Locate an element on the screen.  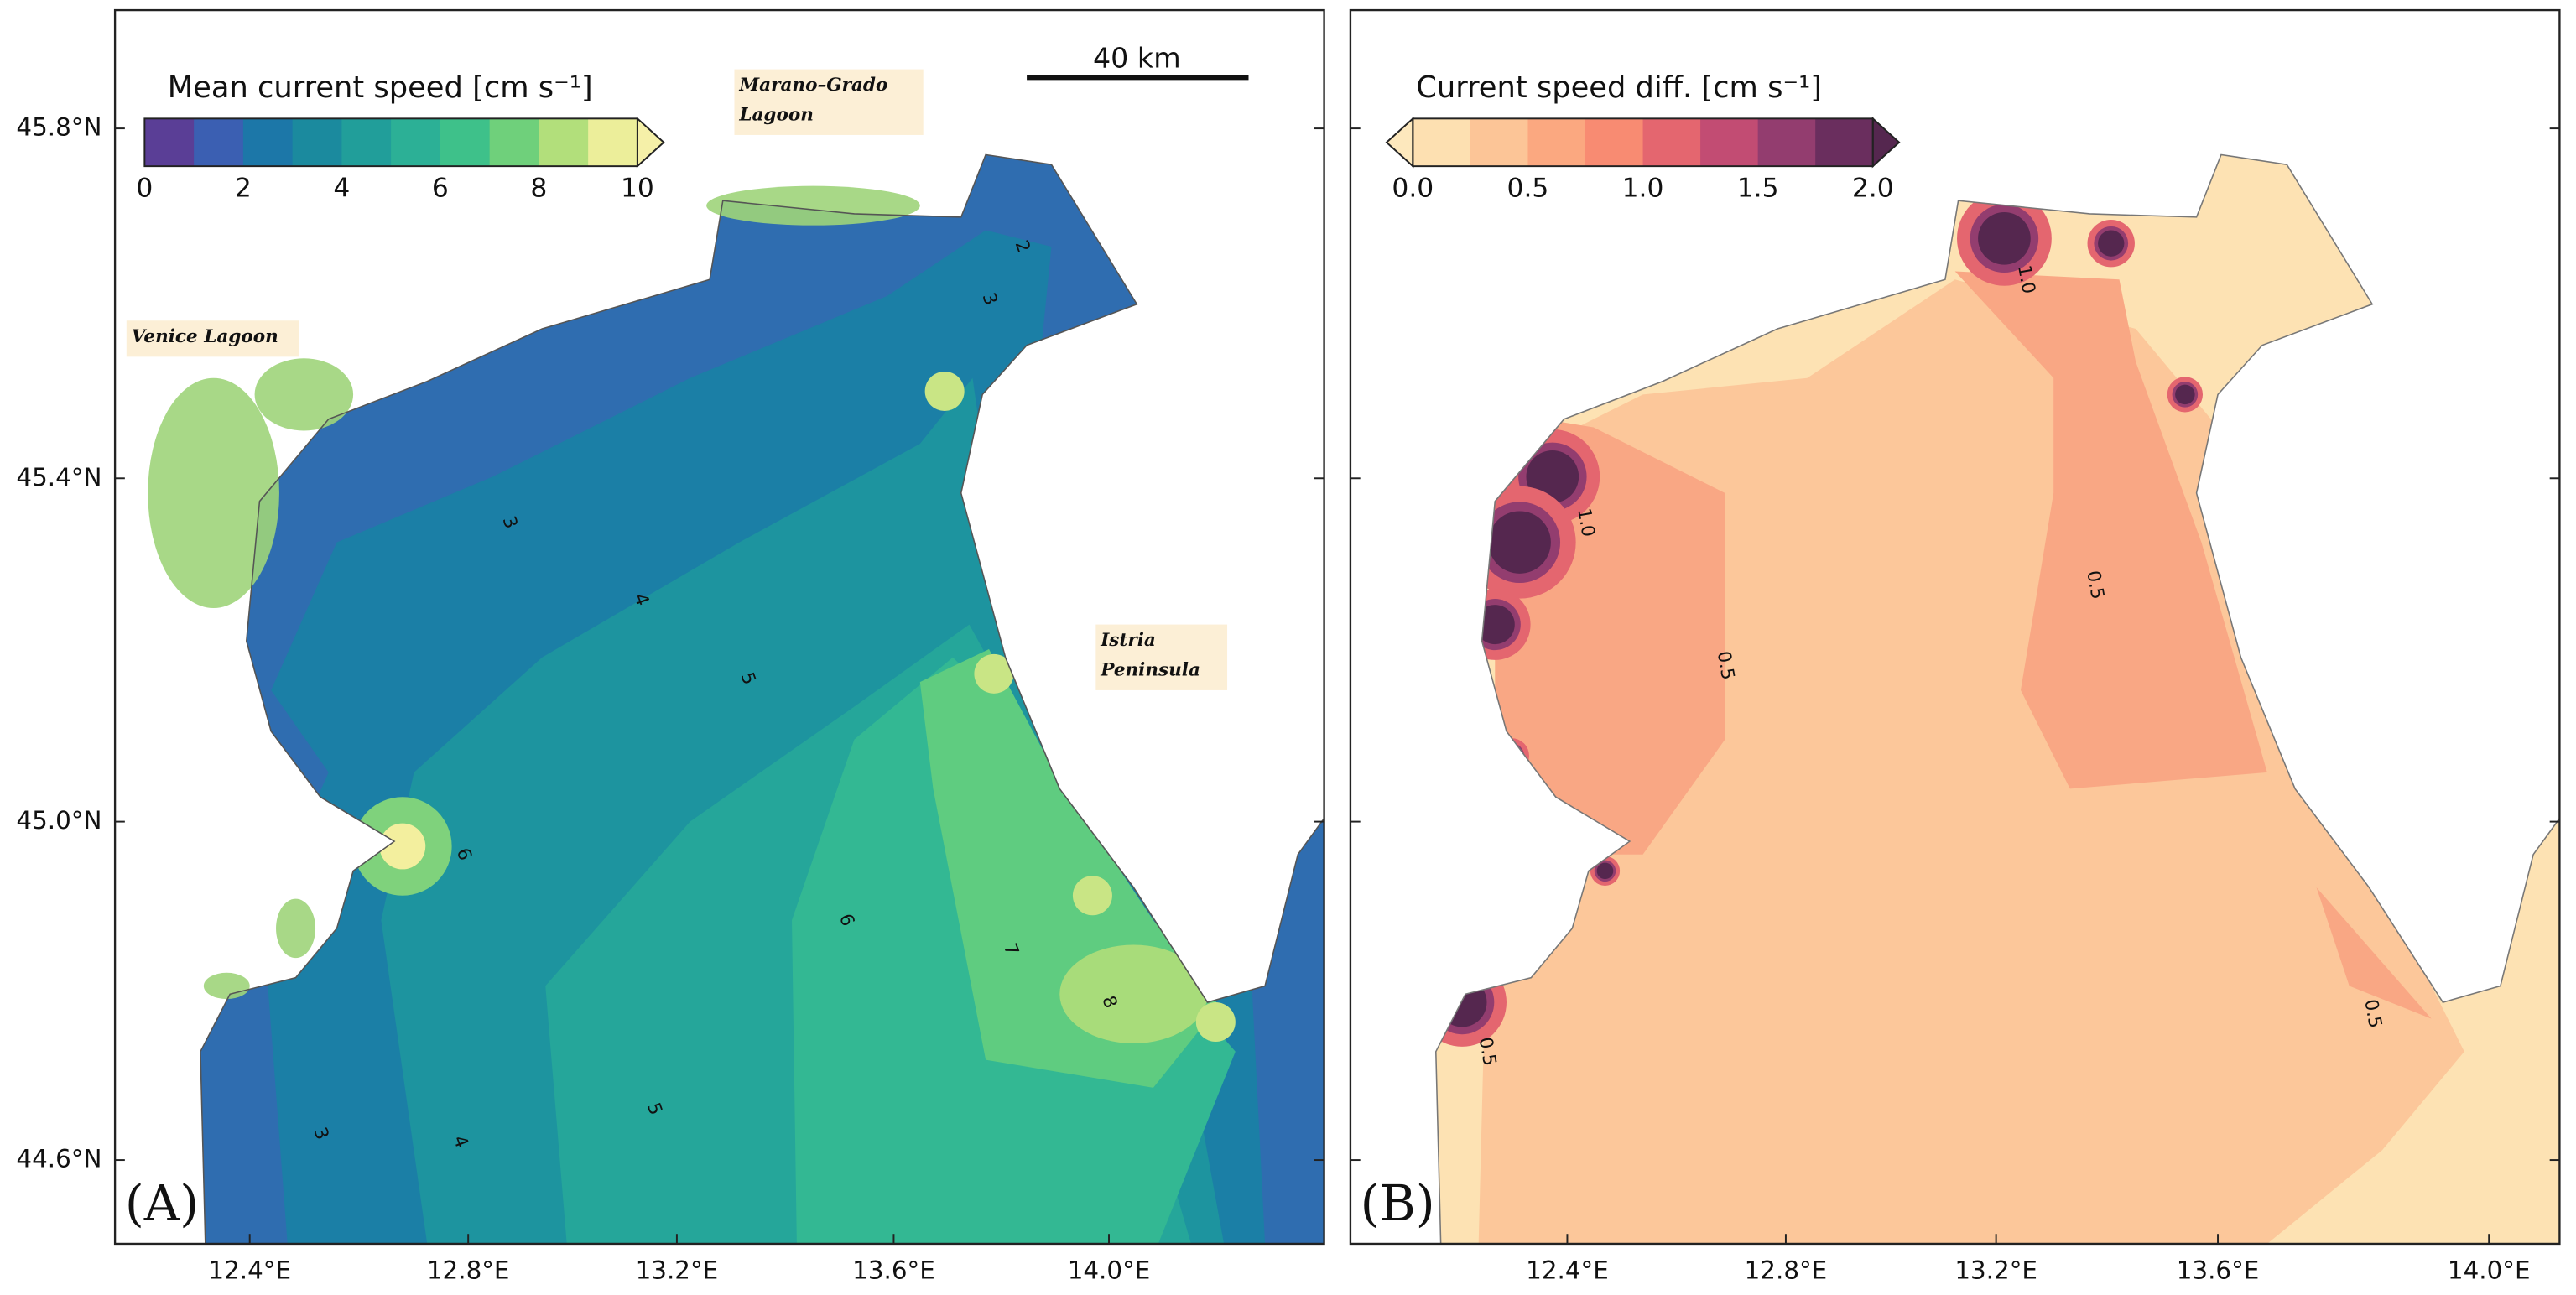
colorbar-tick: 0.0 is located at coordinates (1413, 189).